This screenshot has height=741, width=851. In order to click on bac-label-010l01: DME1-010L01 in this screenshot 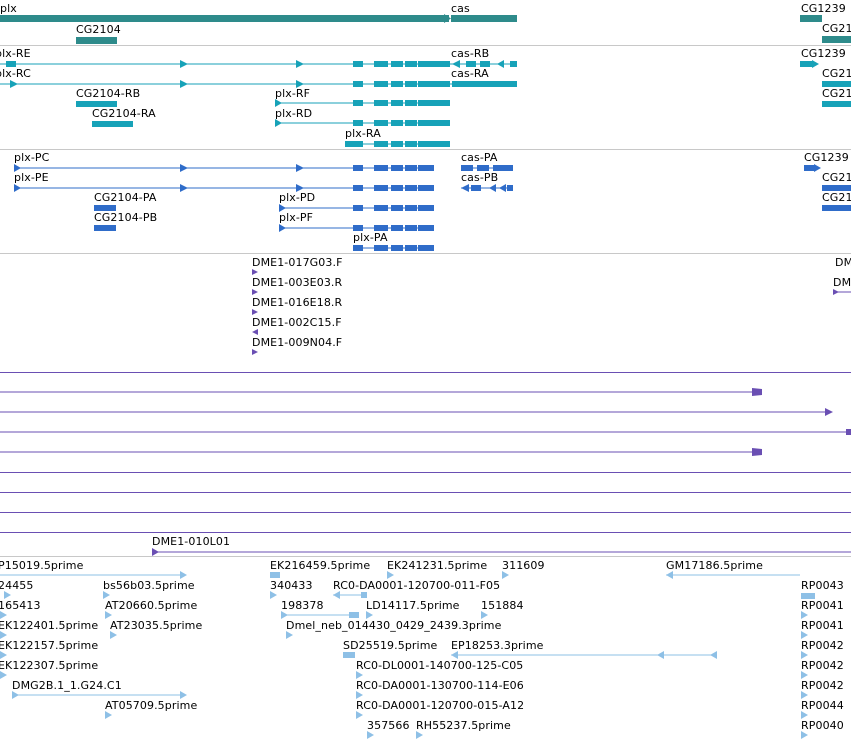, I will do `click(191, 541)`.